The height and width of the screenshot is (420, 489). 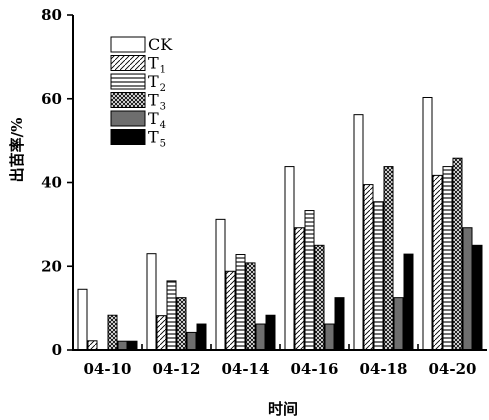 What do you see at coordinates (128, 137) in the screenshot?
I see `legend-swatch-t5` at bounding box center [128, 137].